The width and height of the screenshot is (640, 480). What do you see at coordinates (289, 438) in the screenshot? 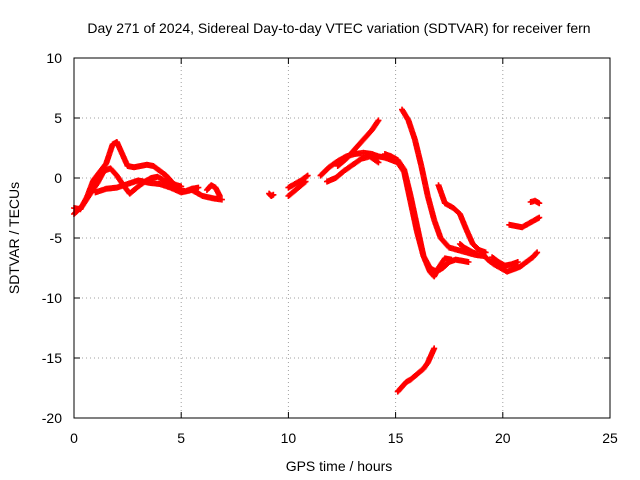
I see `x-tick-label: 10` at bounding box center [289, 438].